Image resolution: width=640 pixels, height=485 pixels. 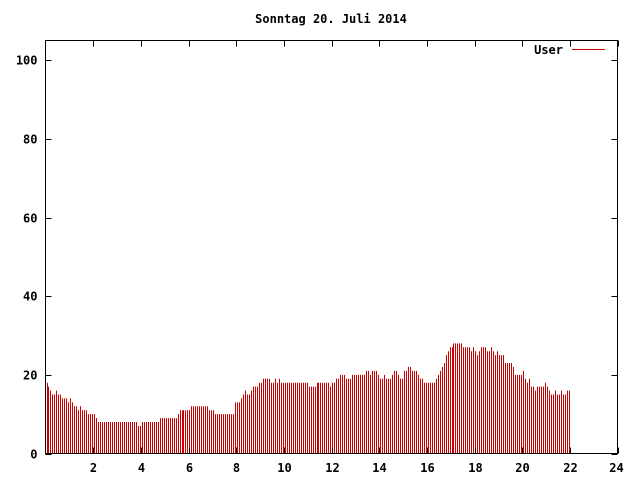 What do you see at coordinates (284, 468) in the screenshot?
I see `x-tick-label: 10` at bounding box center [284, 468].